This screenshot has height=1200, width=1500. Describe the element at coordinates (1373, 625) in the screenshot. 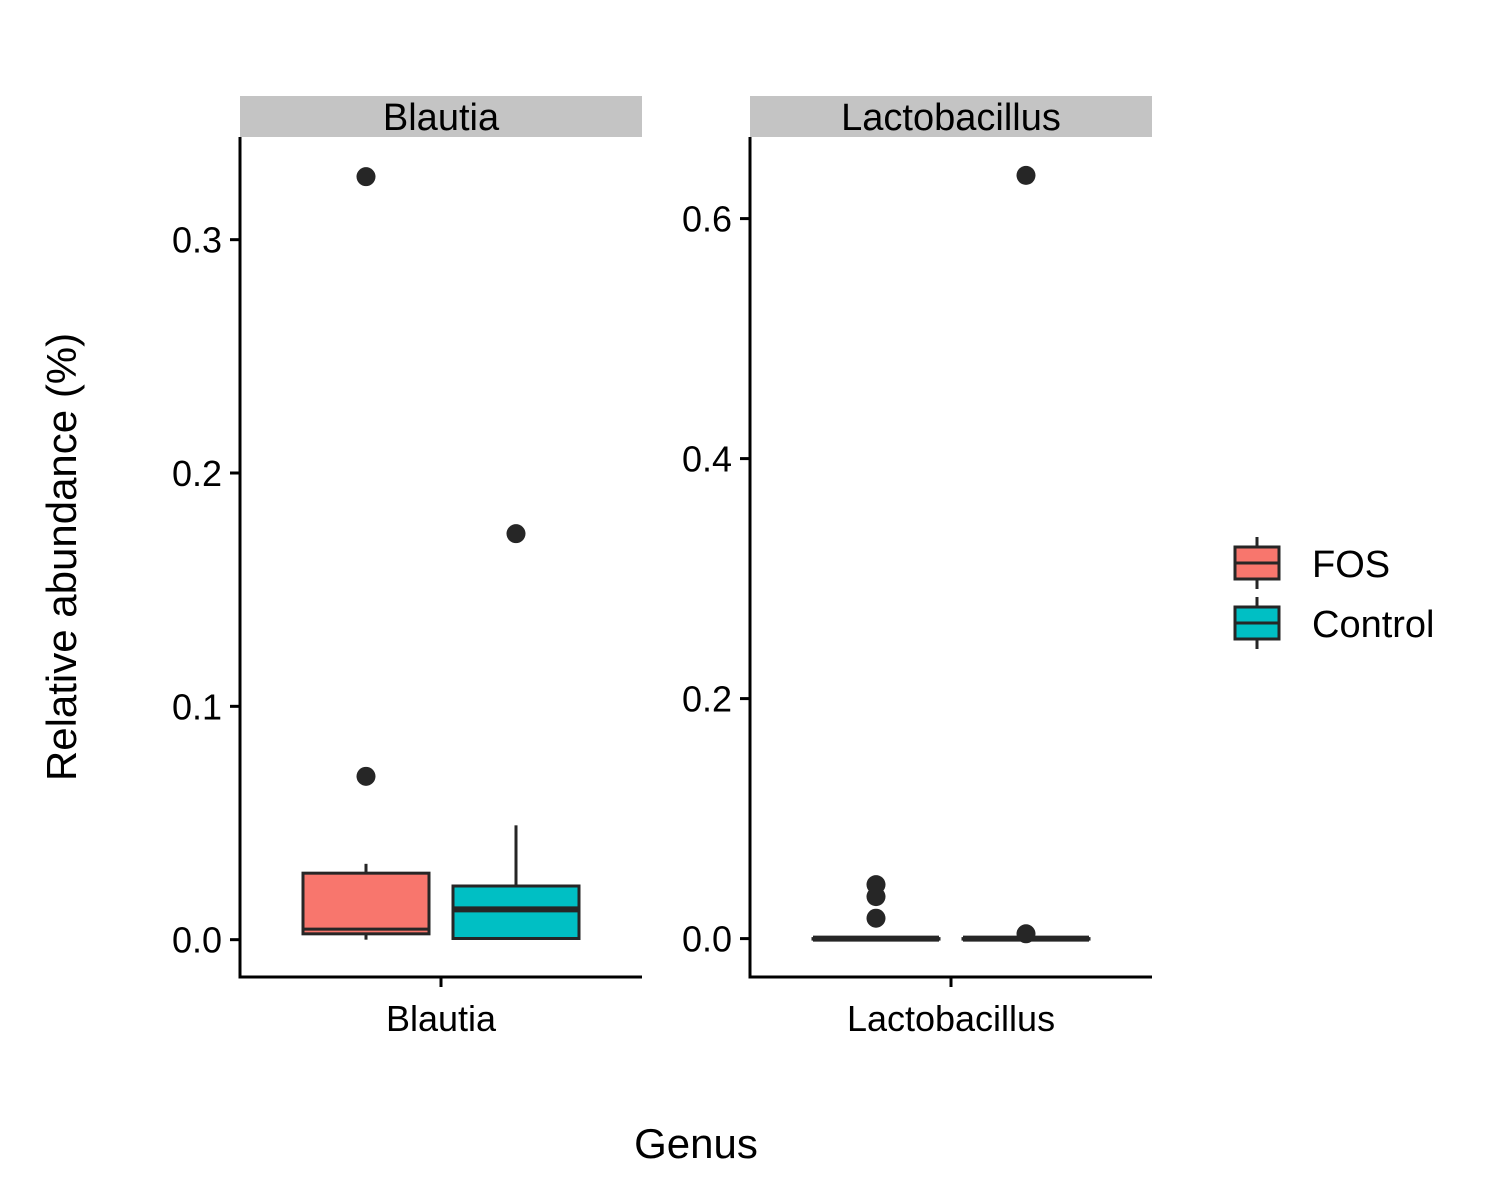

I see `legend-label: Control` at that location.